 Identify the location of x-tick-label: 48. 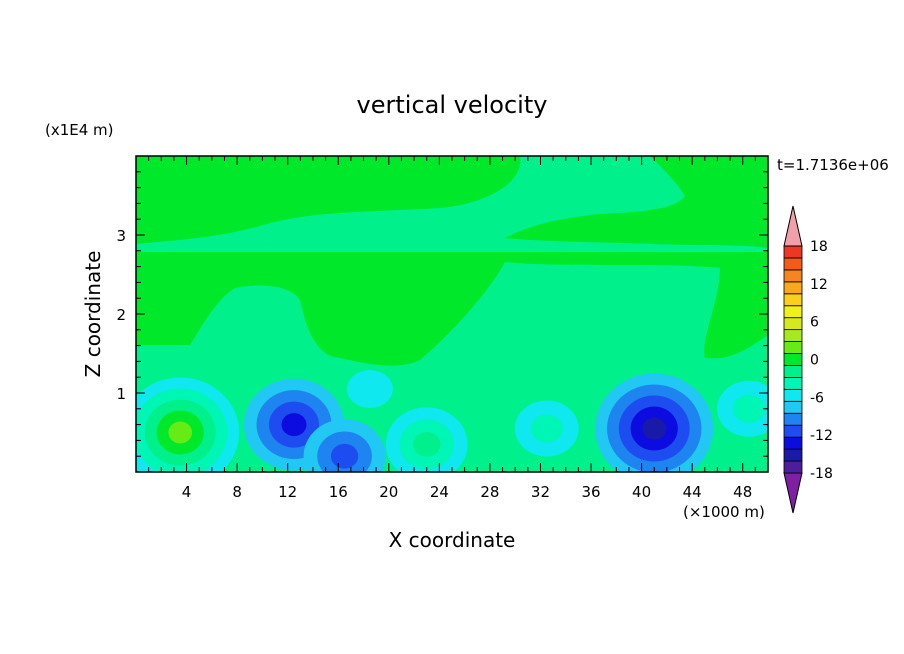
(742, 492).